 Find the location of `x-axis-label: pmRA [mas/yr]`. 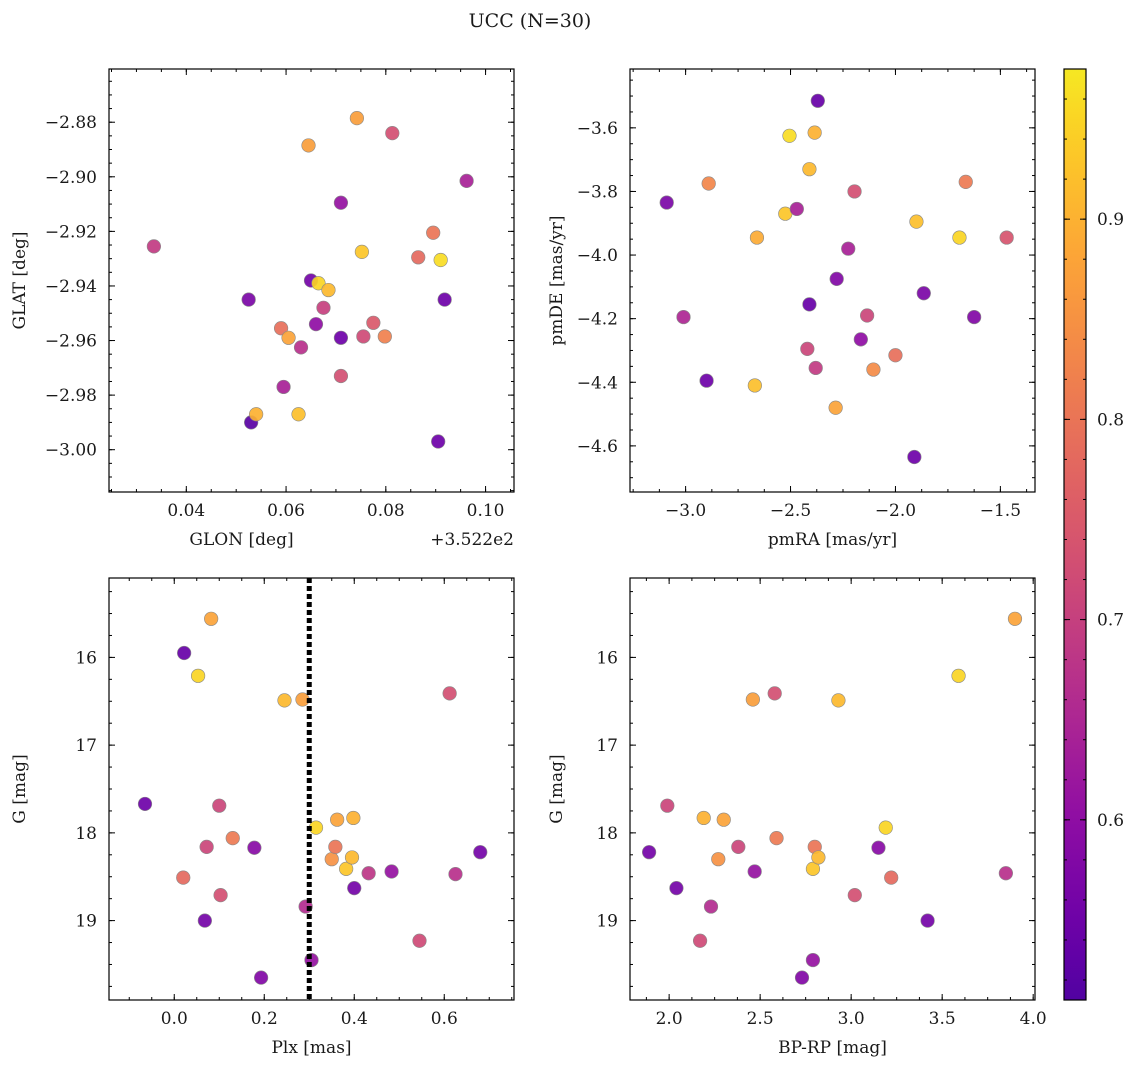

x-axis-label: pmRA [mas/yr] is located at coordinates (832, 540).